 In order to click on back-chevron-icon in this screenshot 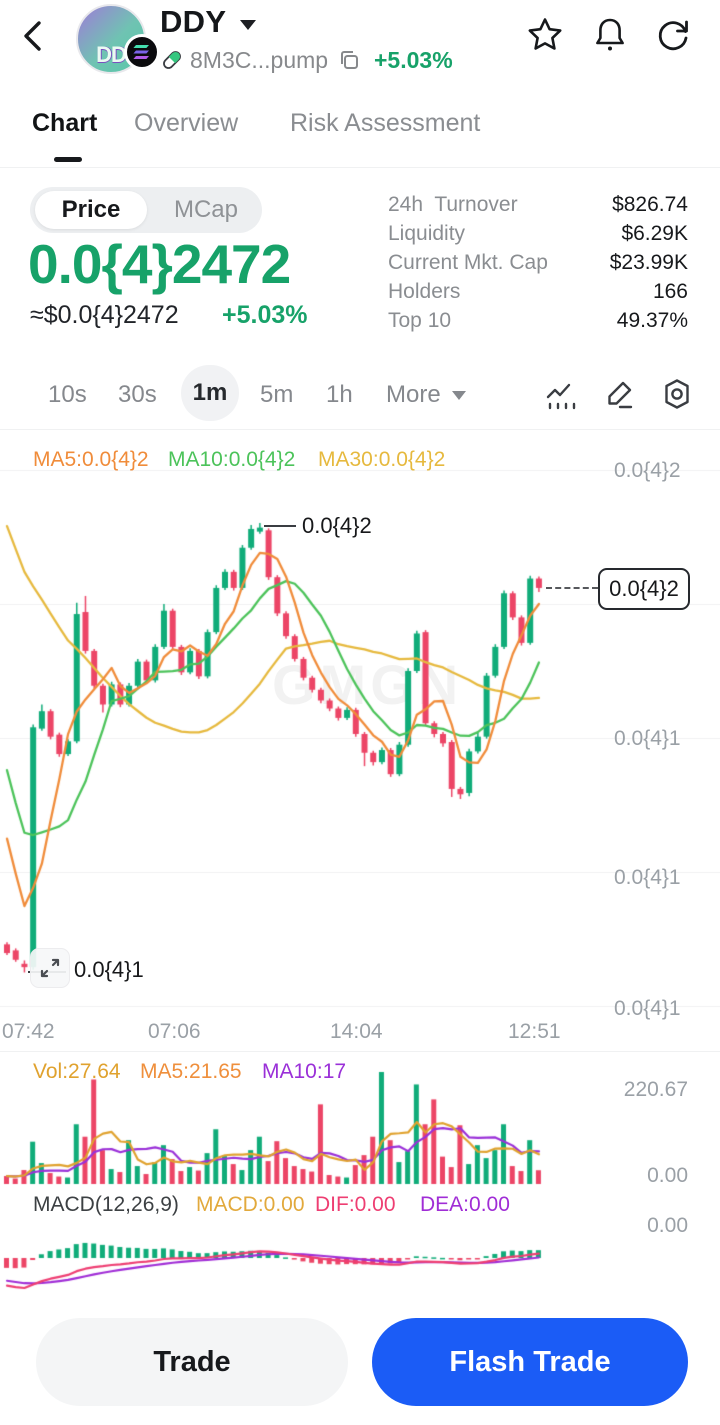, I will do `click(32, 36)`.